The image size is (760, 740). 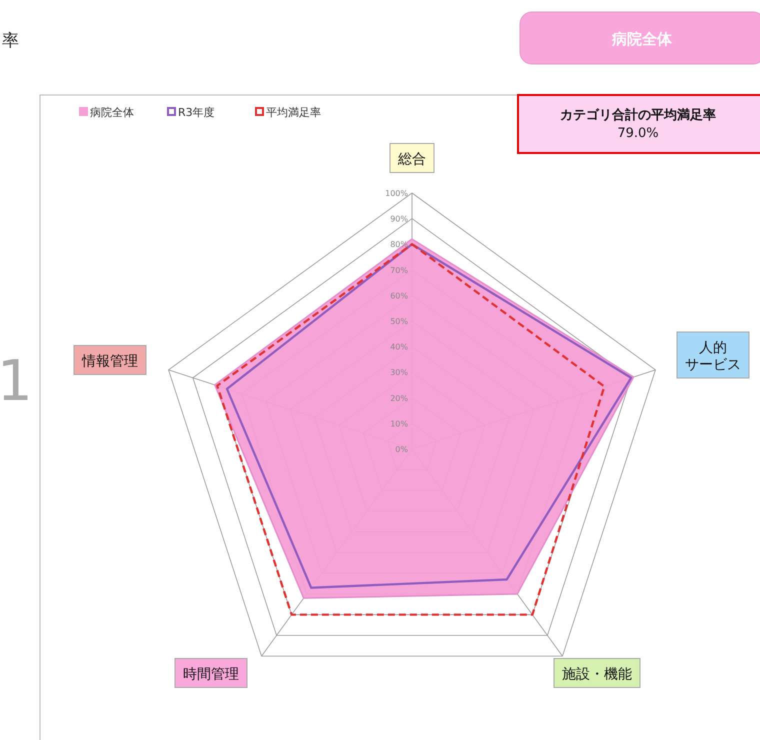 What do you see at coordinates (597, 674) in the screenshot?
I see `spoke-label: 施設・機能` at bounding box center [597, 674].